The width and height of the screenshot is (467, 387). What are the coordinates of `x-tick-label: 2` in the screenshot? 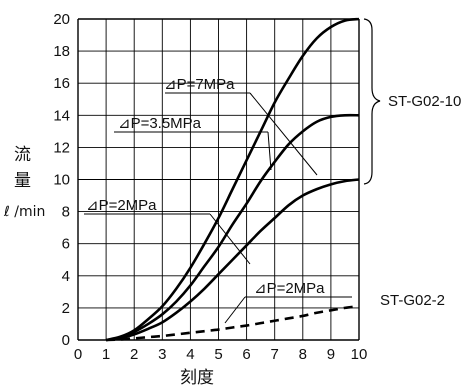 It's located at (134, 354).